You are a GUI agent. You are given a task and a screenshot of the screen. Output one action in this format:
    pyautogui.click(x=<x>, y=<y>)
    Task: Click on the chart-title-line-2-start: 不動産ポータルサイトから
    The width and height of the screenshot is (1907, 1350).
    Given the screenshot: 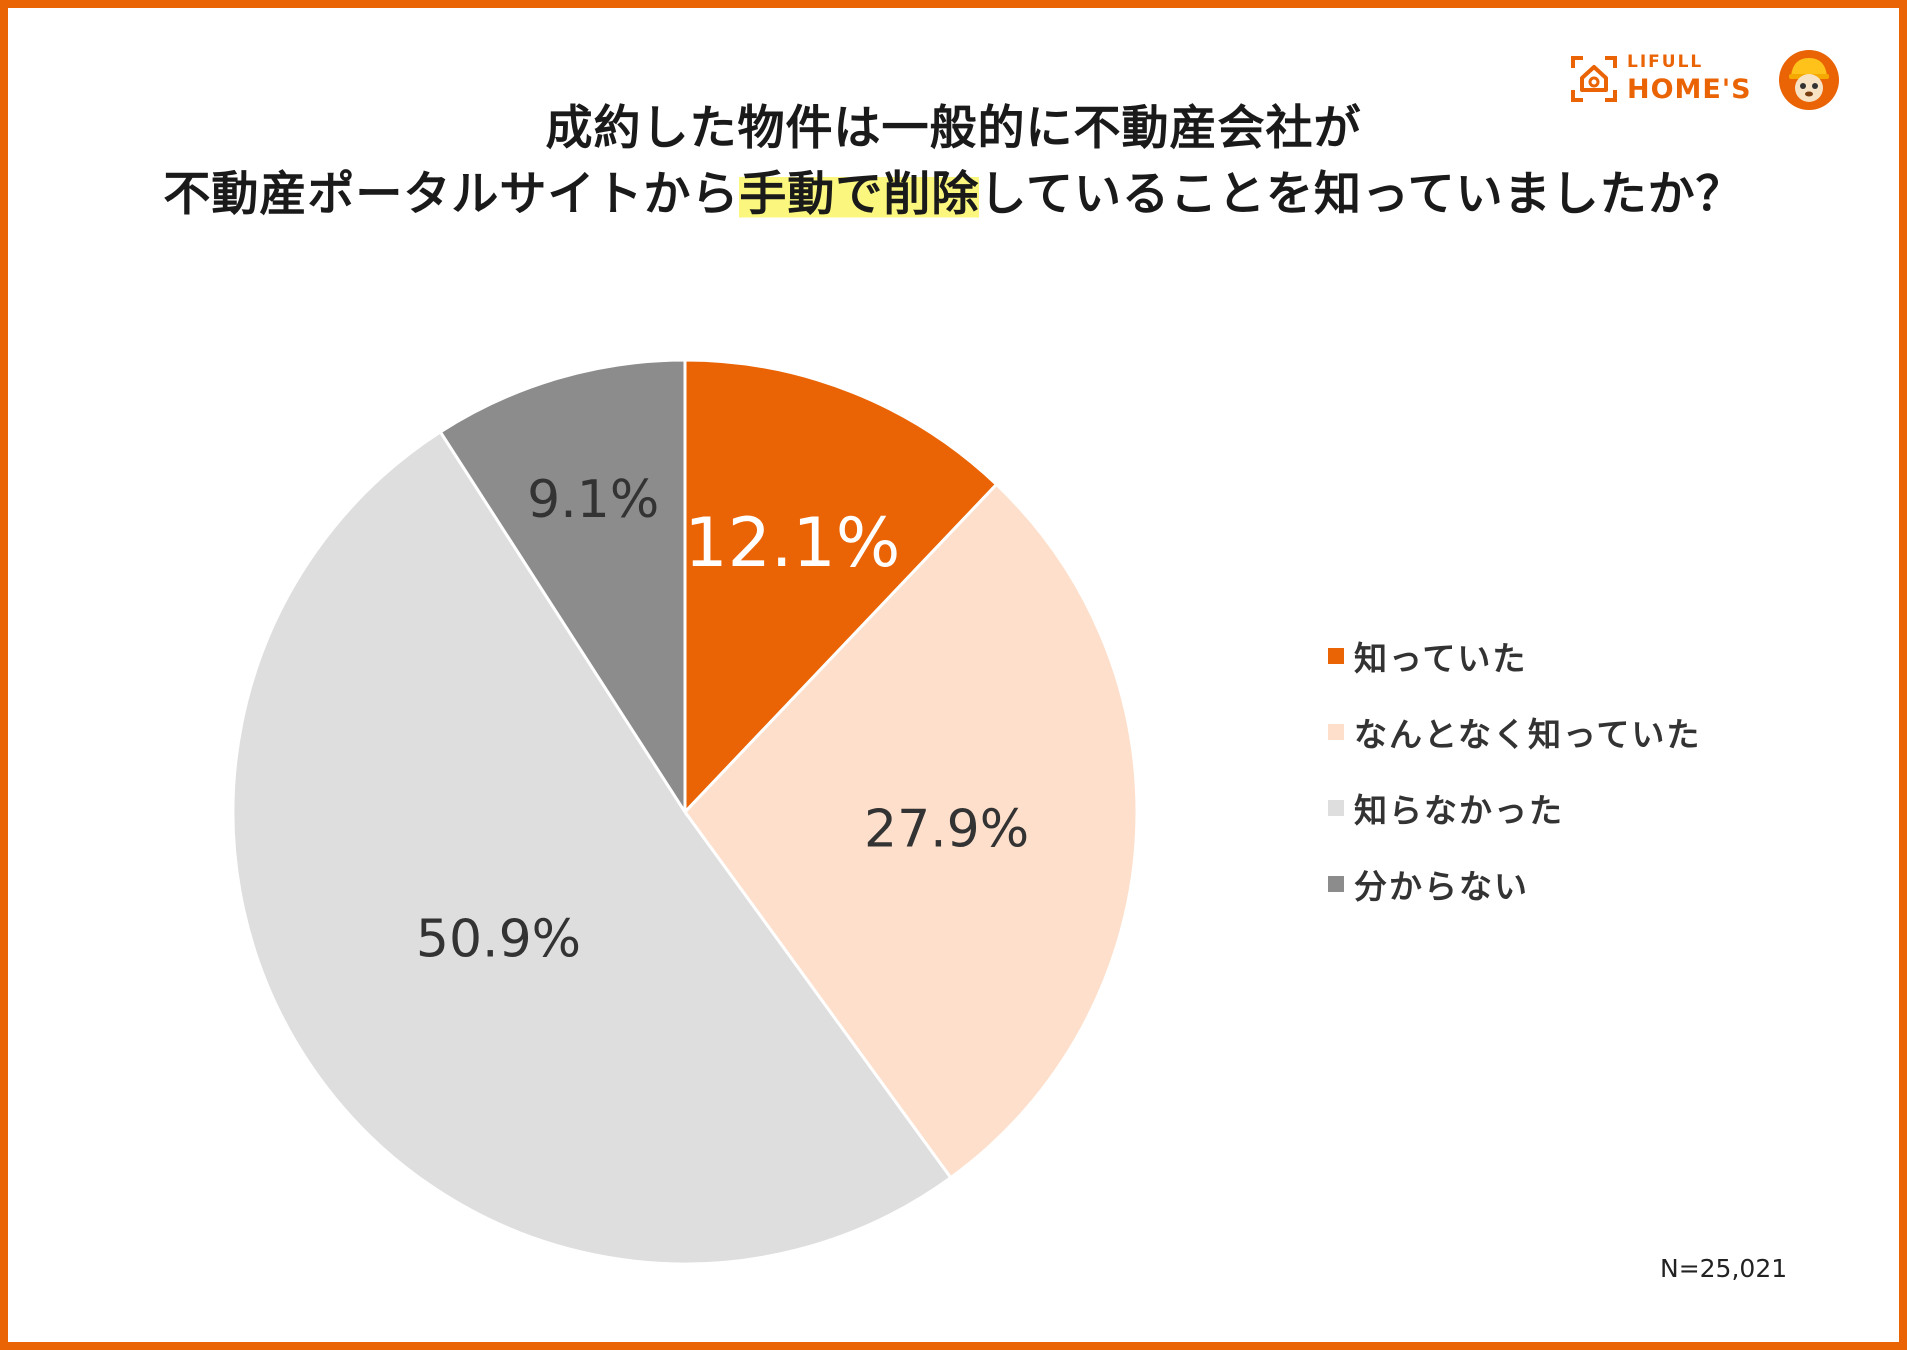 What is the action you would take?
    pyautogui.click(x=451, y=194)
    